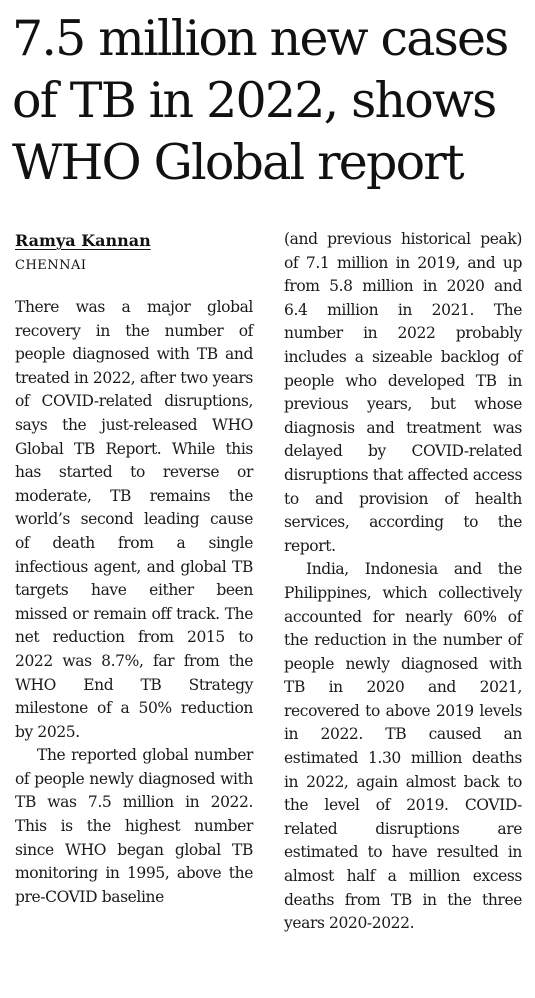  Describe the element at coordinates (83, 240) in the screenshot. I see `author-byline: Ramya Kannan` at that location.